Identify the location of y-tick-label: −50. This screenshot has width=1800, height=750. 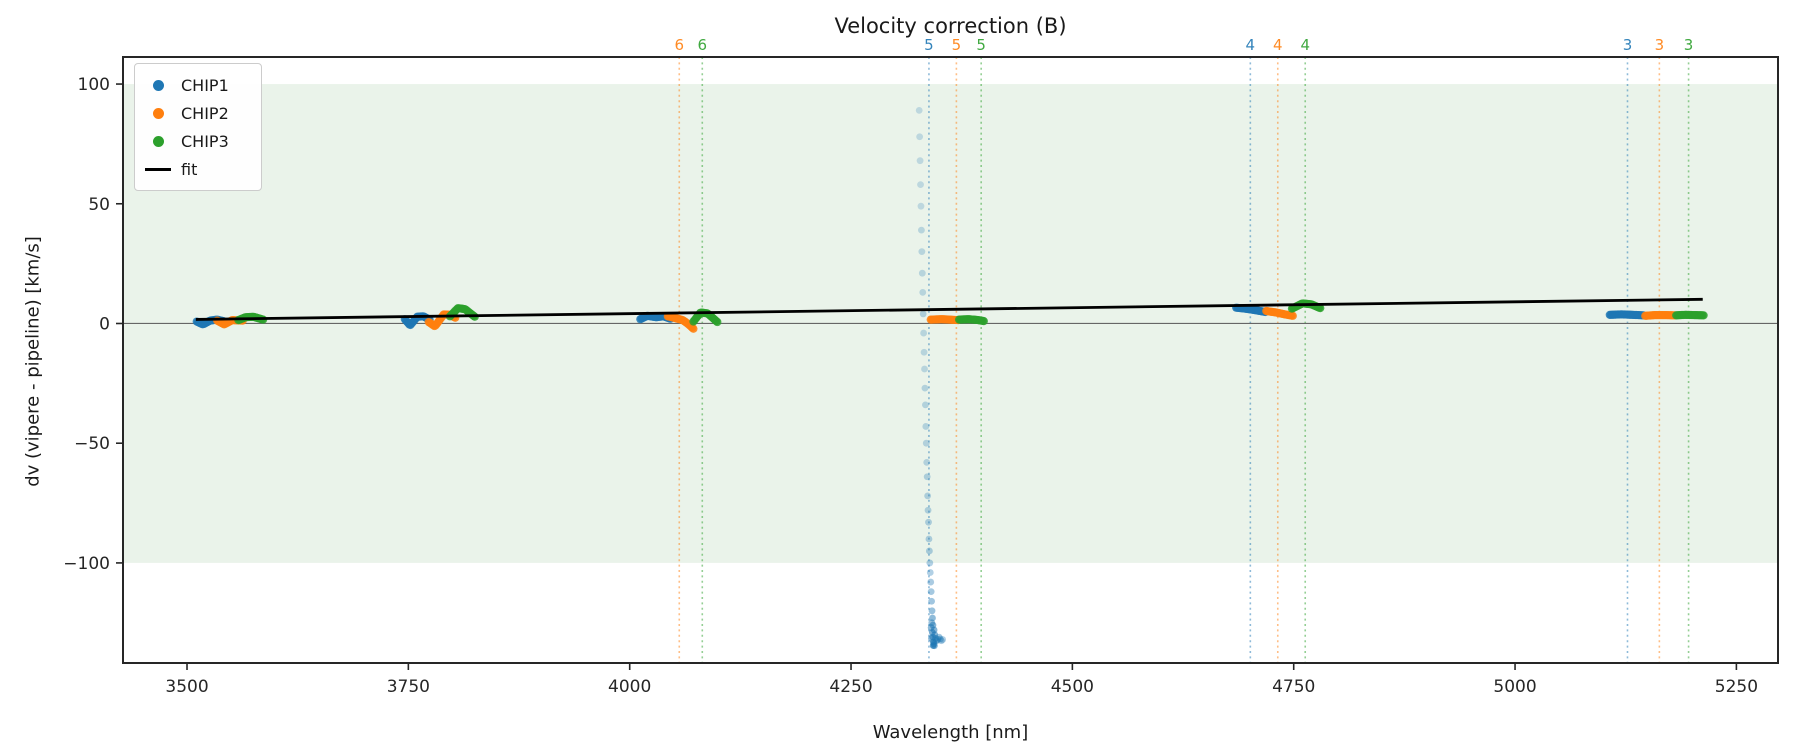
(92, 444).